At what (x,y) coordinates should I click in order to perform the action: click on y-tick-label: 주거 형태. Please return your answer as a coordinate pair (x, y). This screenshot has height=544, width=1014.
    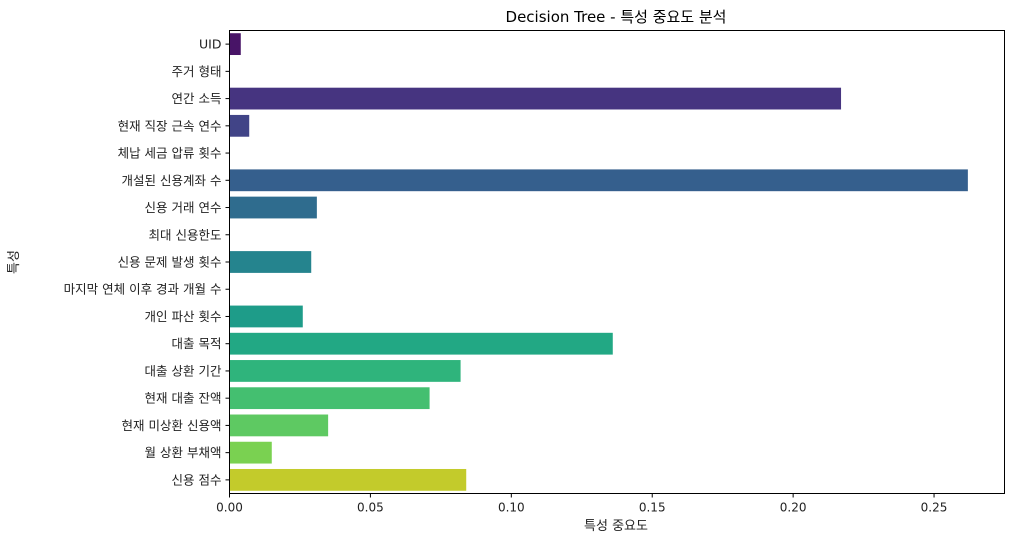
    Looking at the image, I should click on (197, 71).